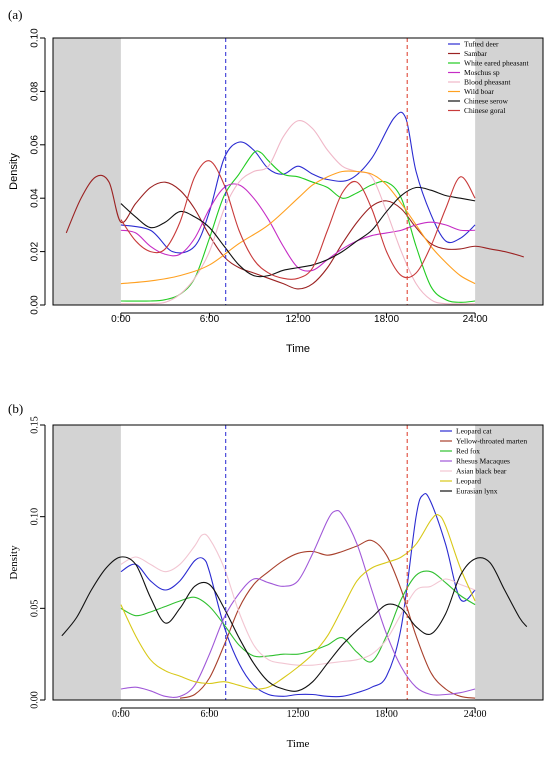 The image size is (550, 758). What do you see at coordinates (491, 441) in the screenshot?
I see `legend-label-1: Yellow-throated marten` at bounding box center [491, 441].